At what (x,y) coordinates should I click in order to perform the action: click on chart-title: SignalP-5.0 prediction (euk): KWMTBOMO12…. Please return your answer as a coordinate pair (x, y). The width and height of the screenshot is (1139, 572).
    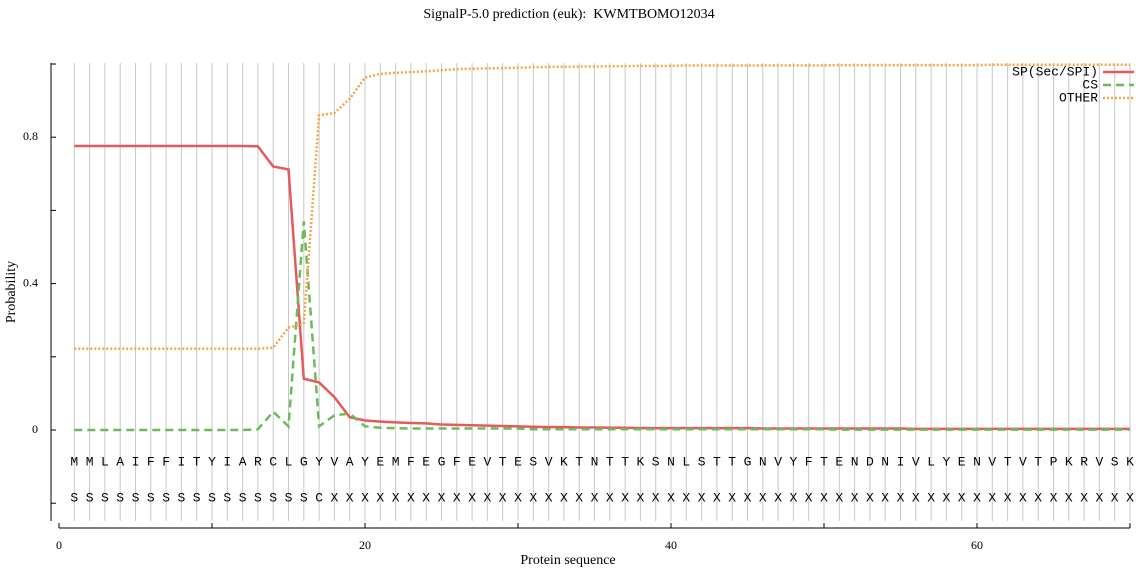
    Looking at the image, I should click on (568, 14).